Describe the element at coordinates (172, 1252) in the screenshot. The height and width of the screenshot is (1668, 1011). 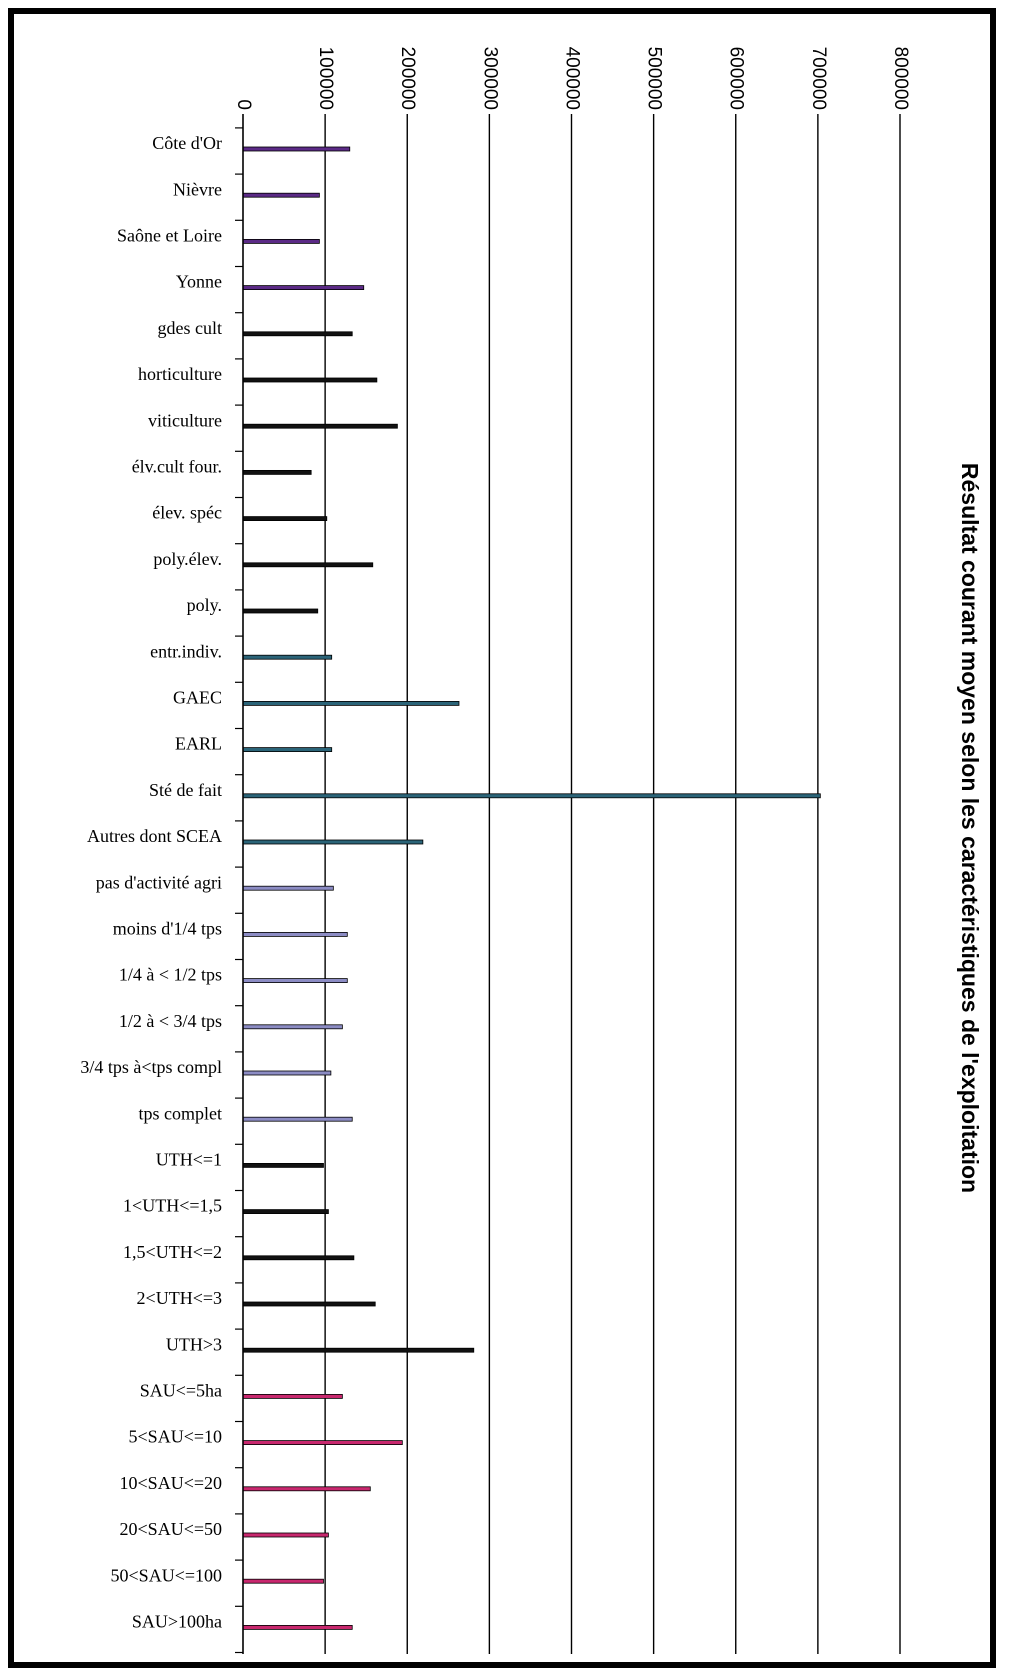
I see `category-label: 1,5<UTH<=2` at that location.